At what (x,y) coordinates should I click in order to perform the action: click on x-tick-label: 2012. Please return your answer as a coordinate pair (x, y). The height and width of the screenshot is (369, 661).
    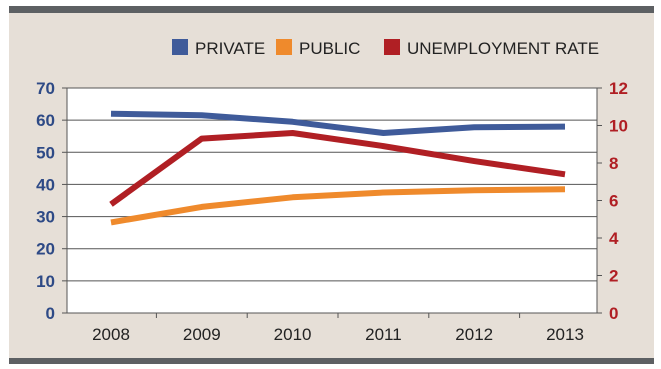
    Looking at the image, I should click on (474, 334).